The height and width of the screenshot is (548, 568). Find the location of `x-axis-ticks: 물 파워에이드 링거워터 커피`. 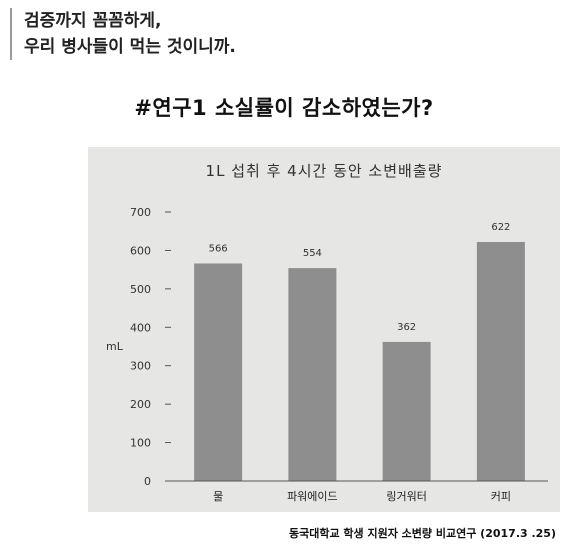

x-axis-ticks: 물 파워에이드 링거워터 커피 is located at coordinates (362, 496).